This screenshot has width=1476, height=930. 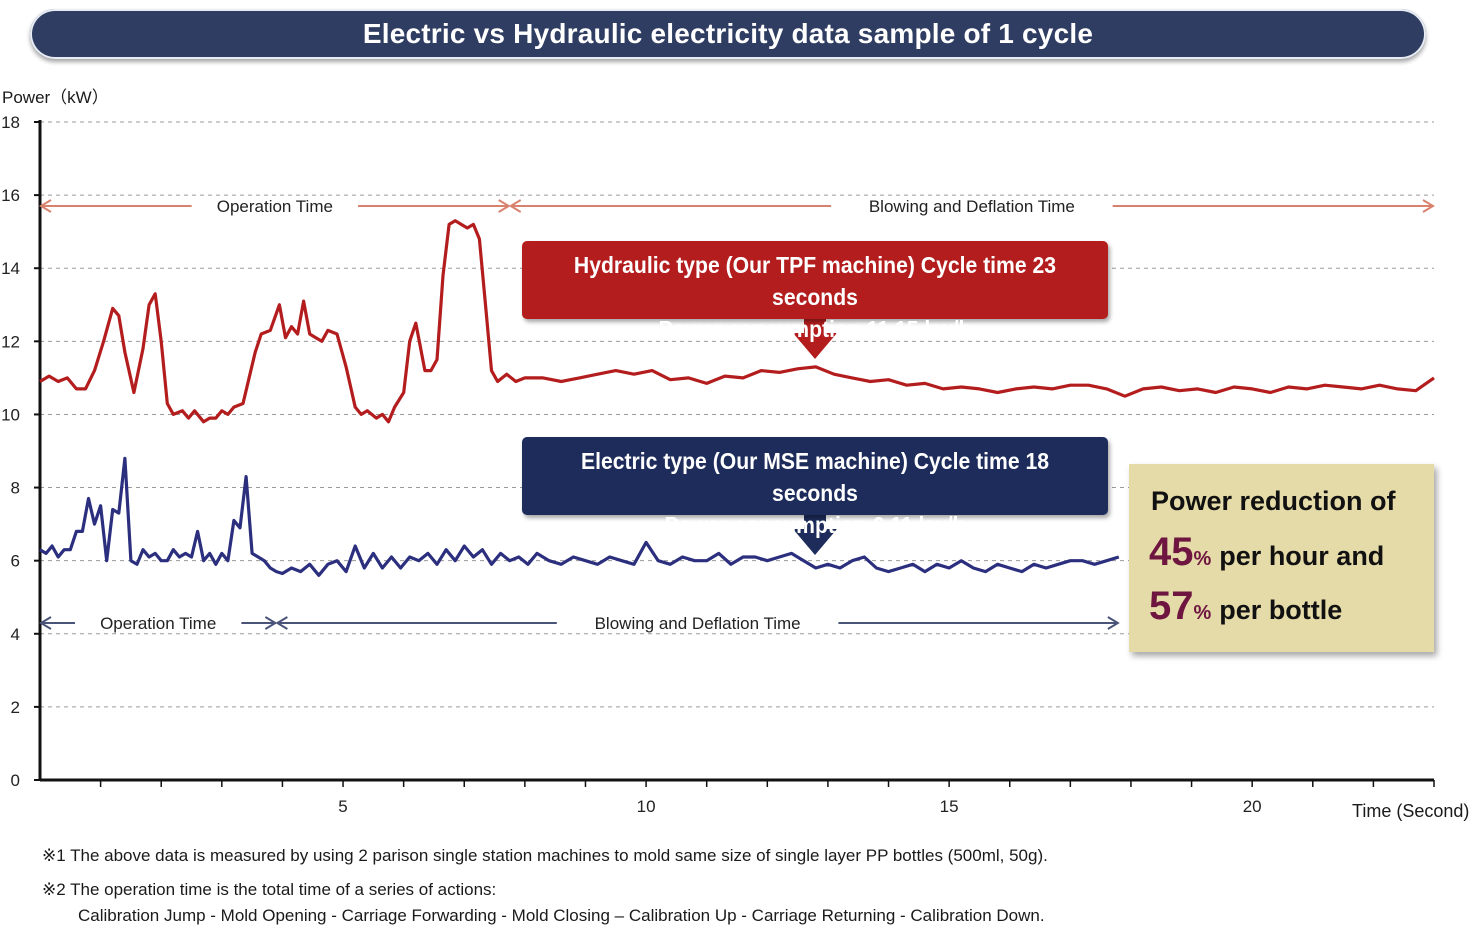 What do you see at coordinates (10, 268) in the screenshot?
I see `y-tick-label: 14` at bounding box center [10, 268].